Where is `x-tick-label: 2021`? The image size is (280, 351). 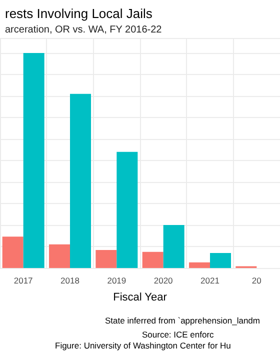
x-tick-label: 2021 is located at coordinates (210, 281).